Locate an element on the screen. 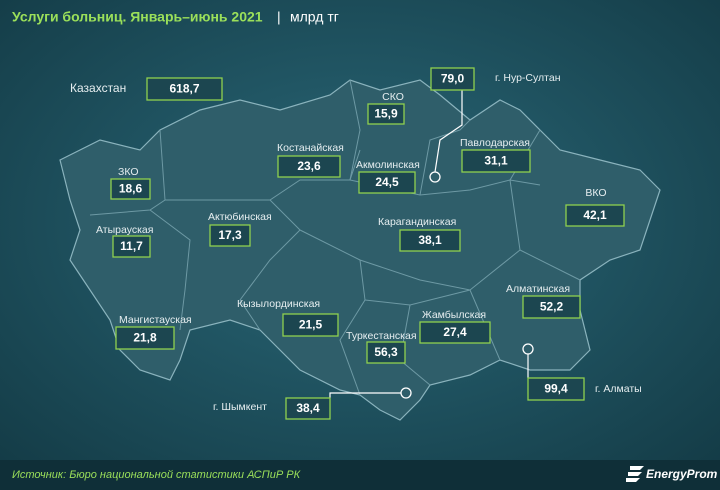  region-name: Кызылординская is located at coordinates (278, 304).